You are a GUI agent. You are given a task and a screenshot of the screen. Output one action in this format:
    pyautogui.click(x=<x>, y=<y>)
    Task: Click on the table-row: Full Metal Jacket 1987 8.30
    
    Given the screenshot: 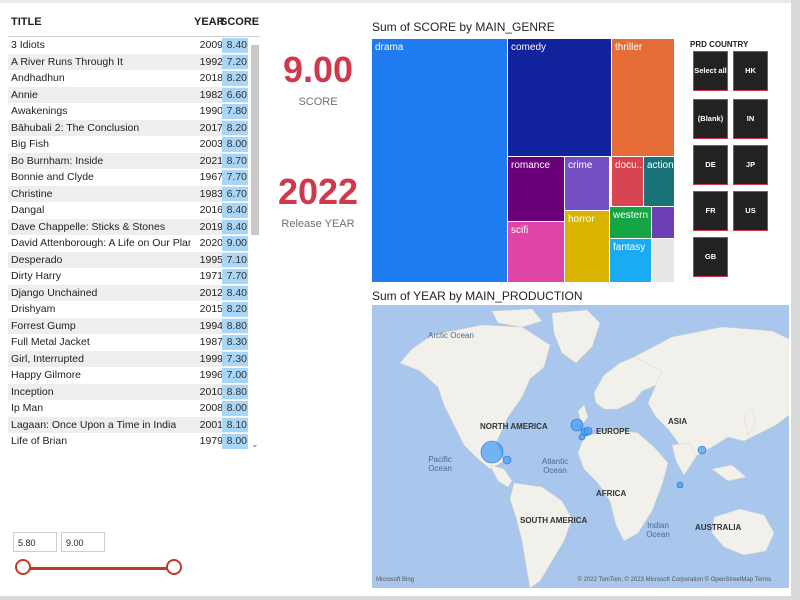 What is the action you would take?
    pyautogui.click(x=128, y=342)
    